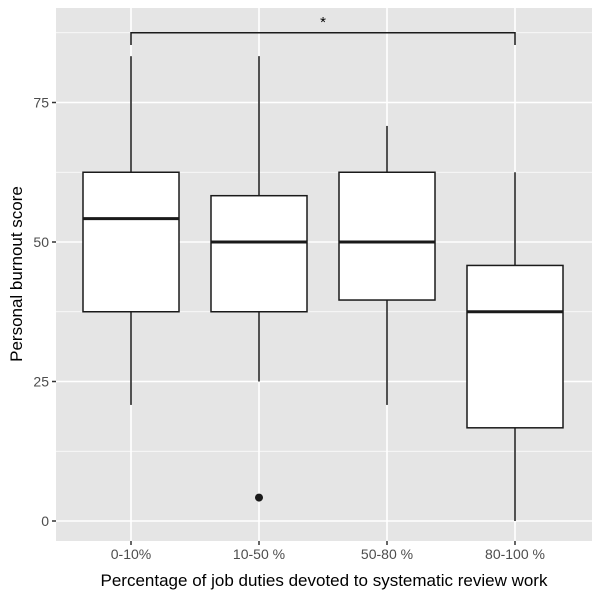 The image size is (600, 605). Describe the element at coordinates (515, 554) in the screenshot. I see `x-tick-label: 80-100 %` at that location.